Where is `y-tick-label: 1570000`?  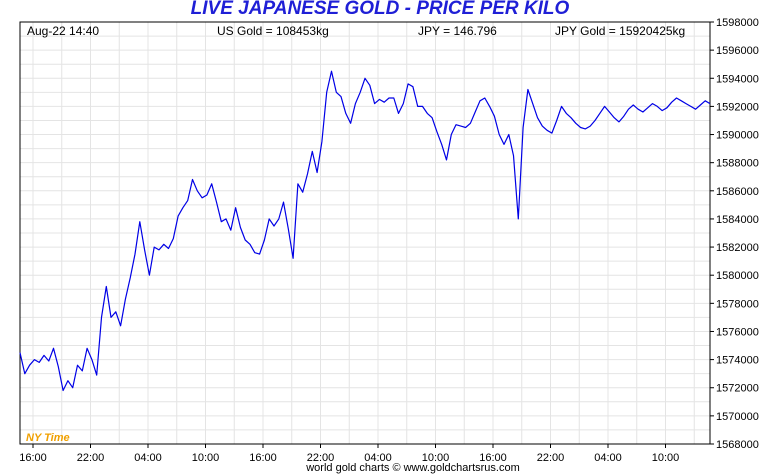
y-tick-label: 1570000 is located at coordinates (737, 417).